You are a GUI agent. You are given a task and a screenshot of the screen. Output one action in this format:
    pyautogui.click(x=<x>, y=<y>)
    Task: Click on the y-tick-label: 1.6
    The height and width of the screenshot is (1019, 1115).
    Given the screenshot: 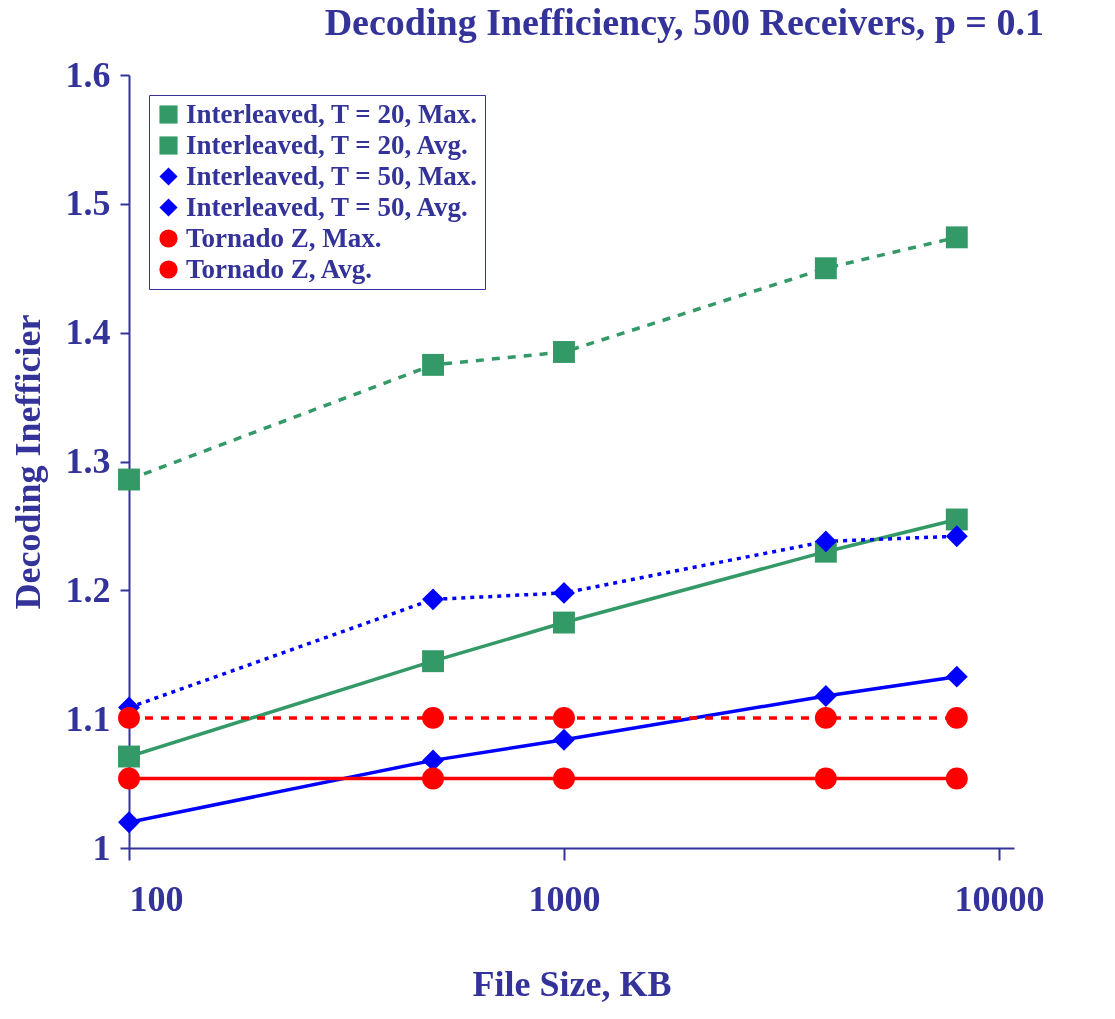 What is the action you would take?
    pyautogui.click(x=88, y=74)
    